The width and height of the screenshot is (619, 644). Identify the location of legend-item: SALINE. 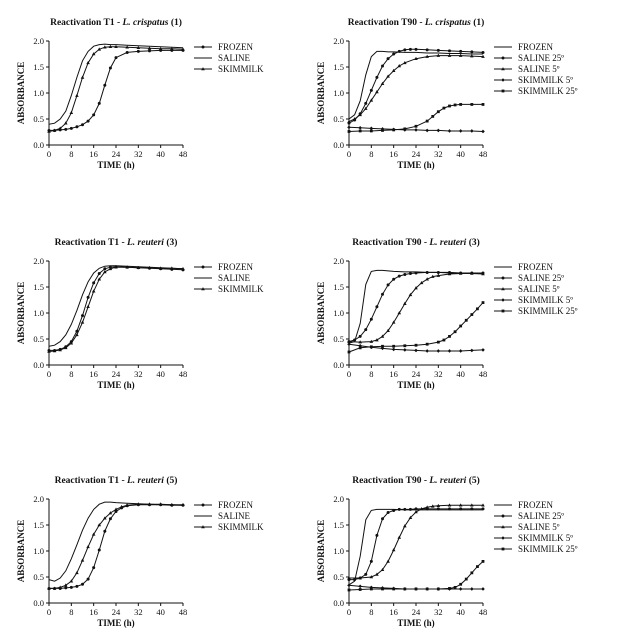
(222, 516).